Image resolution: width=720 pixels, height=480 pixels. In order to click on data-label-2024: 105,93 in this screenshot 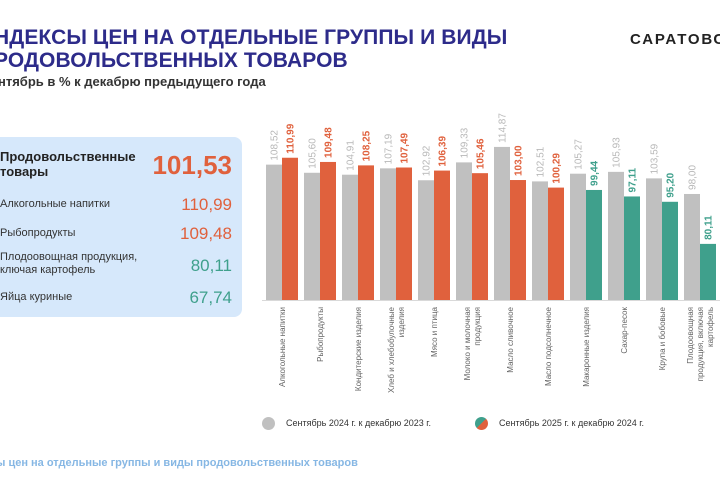, I will do `click(617, 152)`.